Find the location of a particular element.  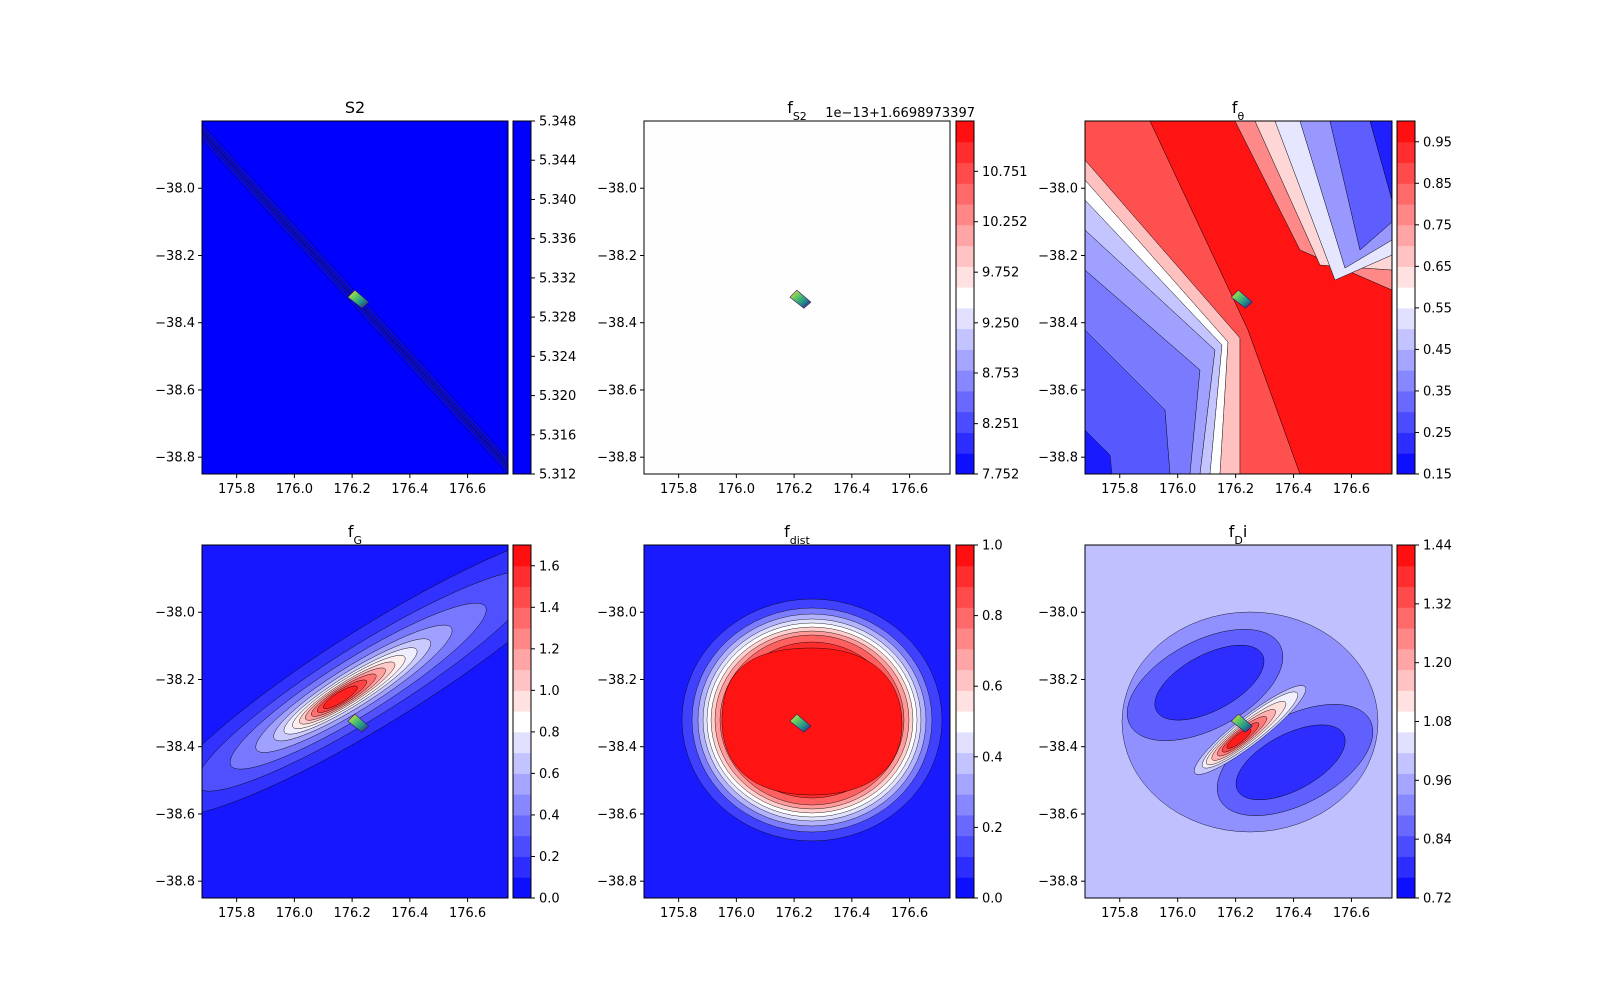

colorbar-tick-label: 1.08 is located at coordinates (1437, 722).